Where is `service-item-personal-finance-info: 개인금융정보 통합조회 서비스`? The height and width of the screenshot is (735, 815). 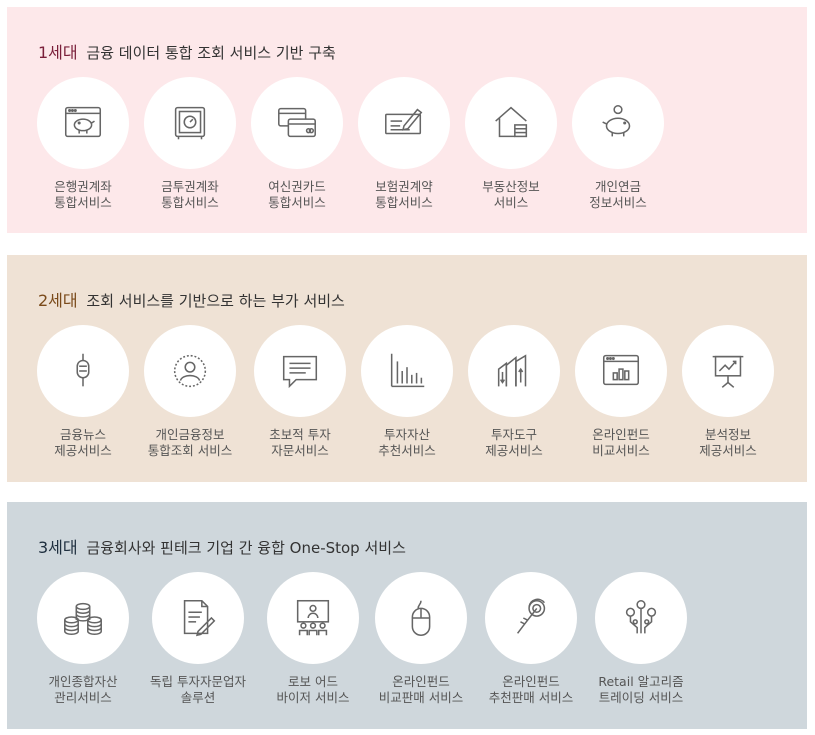
service-item-personal-finance-info: 개인금융정보 통합조회 서비스 is located at coordinates (190, 392).